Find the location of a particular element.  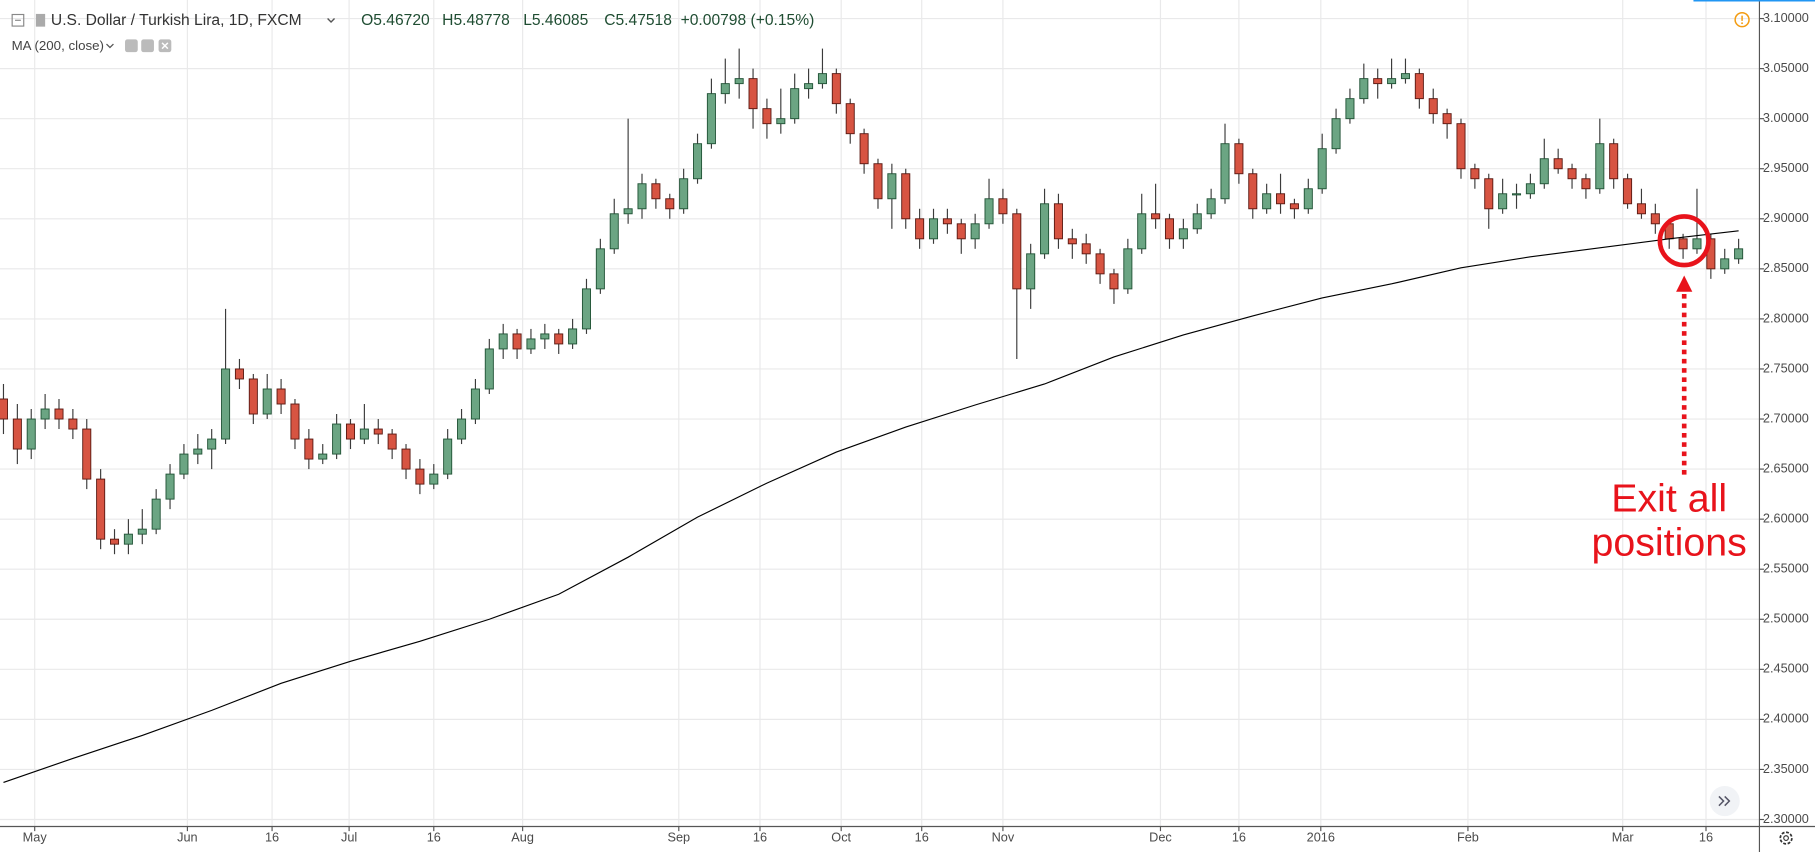

scroll-button is located at coordinates (1724, 801).